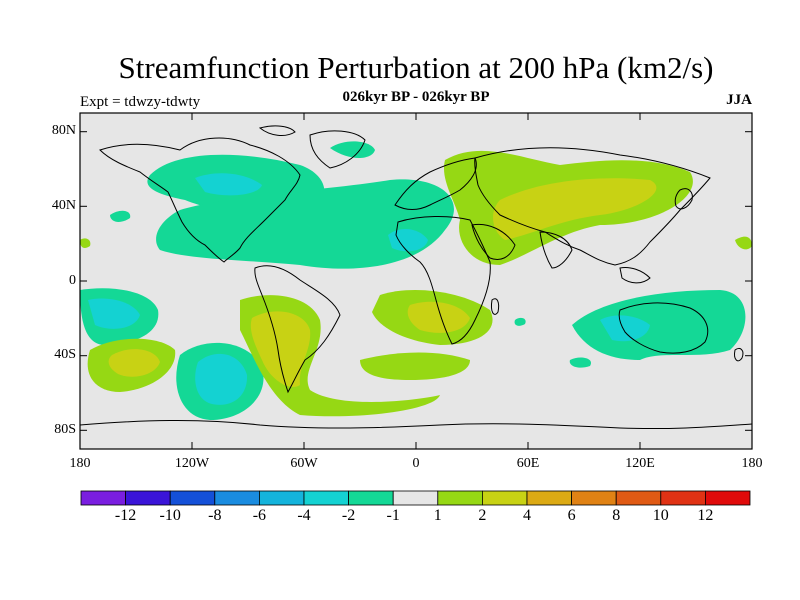  What do you see at coordinates (337, 149) in the screenshot?
I see `greenland-coastline` at bounding box center [337, 149].